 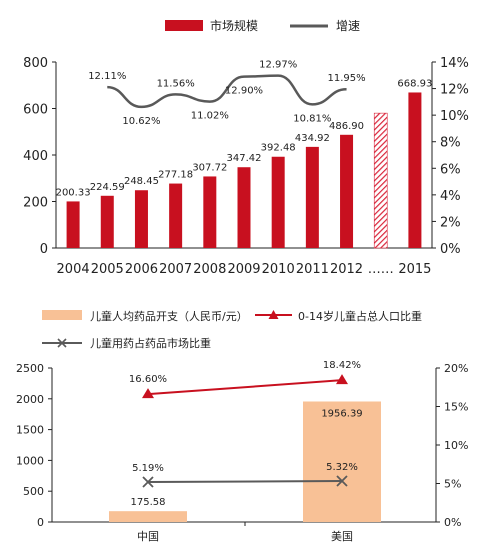 What do you see at coordinates (454, 63) in the screenshot?
I see `y-right-tick-label: 14%` at bounding box center [454, 63].